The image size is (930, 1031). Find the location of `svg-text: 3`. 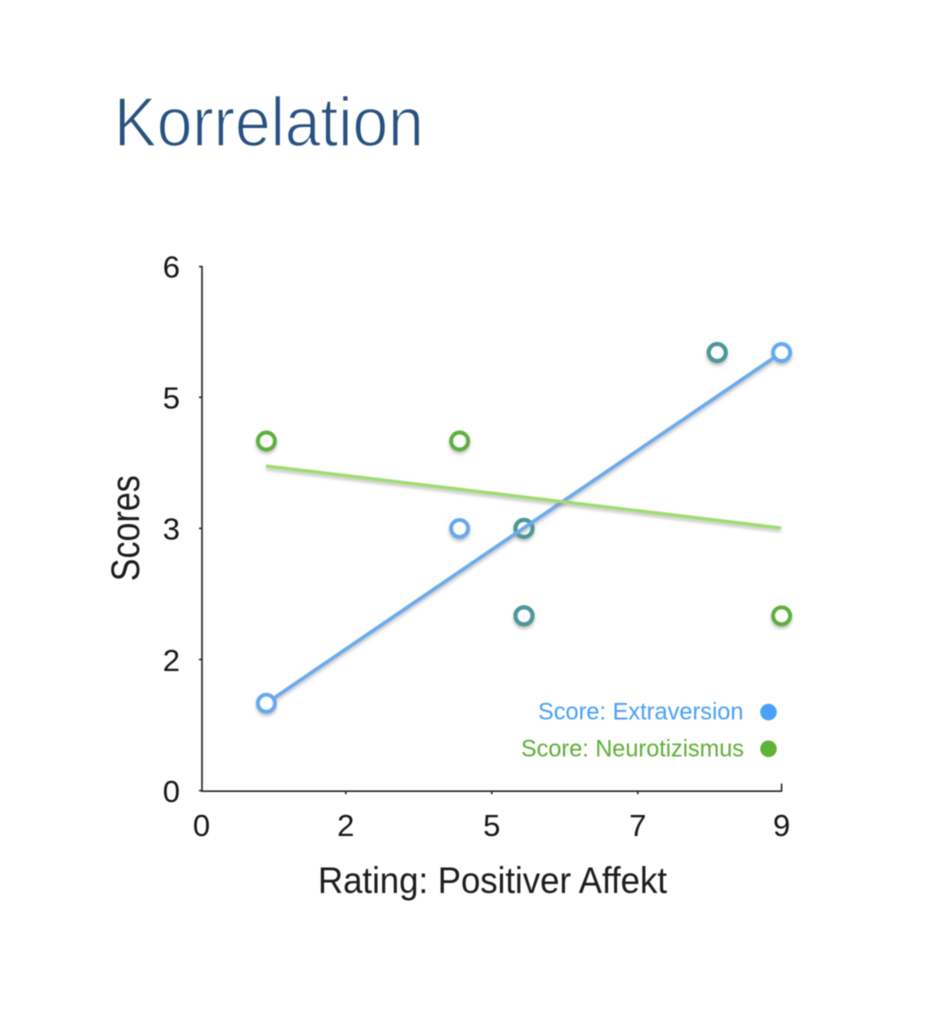

svg-text: 3 is located at coordinates (171, 529).